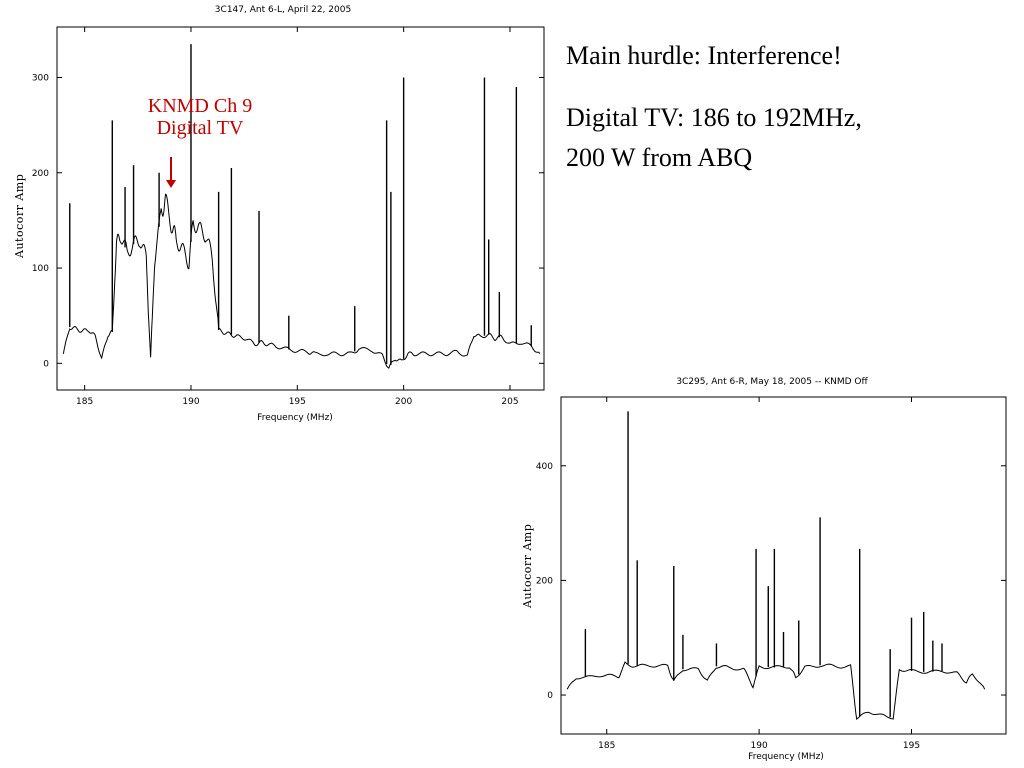 The image size is (1024, 768). What do you see at coordinates (659, 157) in the screenshot?
I see `slide-body-line-2: 200 W from ABQ` at bounding box center [659, 157].